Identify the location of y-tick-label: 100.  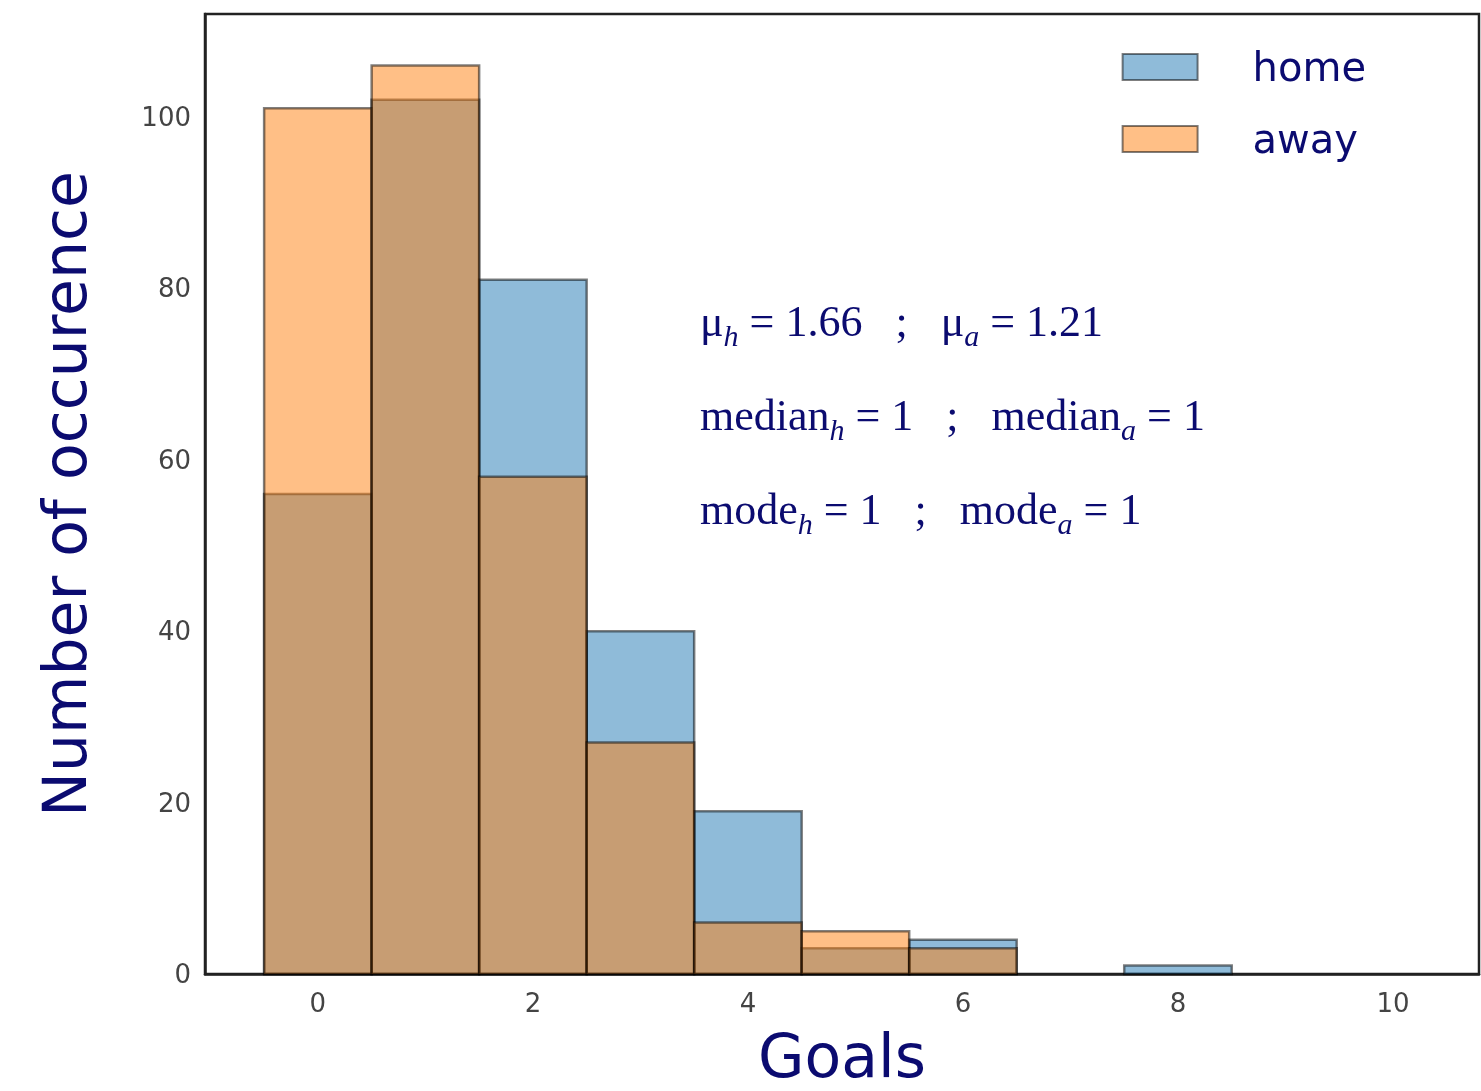
(166, 116).